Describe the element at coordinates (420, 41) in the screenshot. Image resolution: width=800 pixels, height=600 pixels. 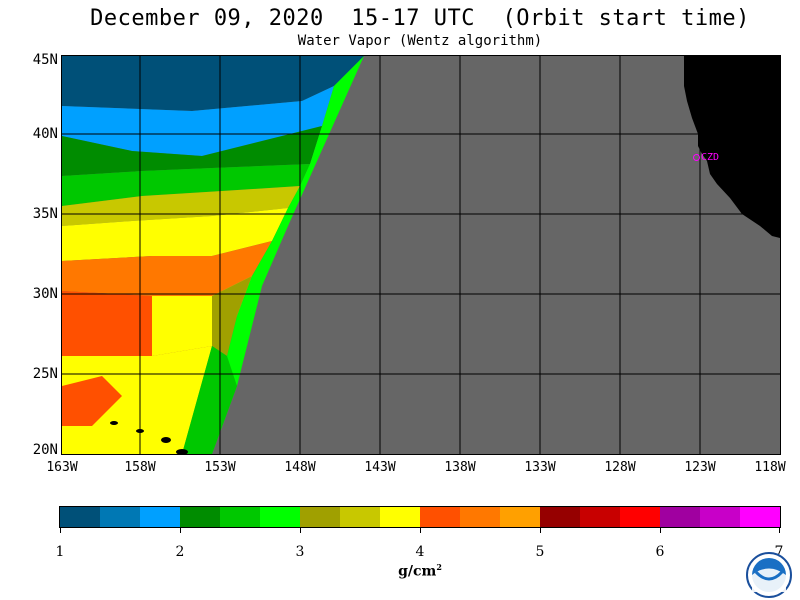
I see `map-subtitle: Water Vapor (Wentz algorithm)` at that location.